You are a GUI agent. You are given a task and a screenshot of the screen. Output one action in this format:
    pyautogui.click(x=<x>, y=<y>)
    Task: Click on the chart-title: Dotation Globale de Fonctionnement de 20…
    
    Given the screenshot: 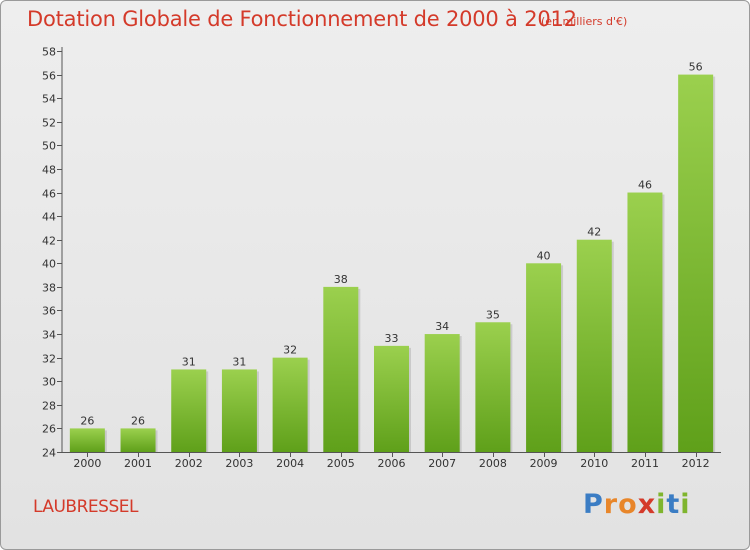 What is the action you would take?
    pyautogui.click(x=302, y=19)
    